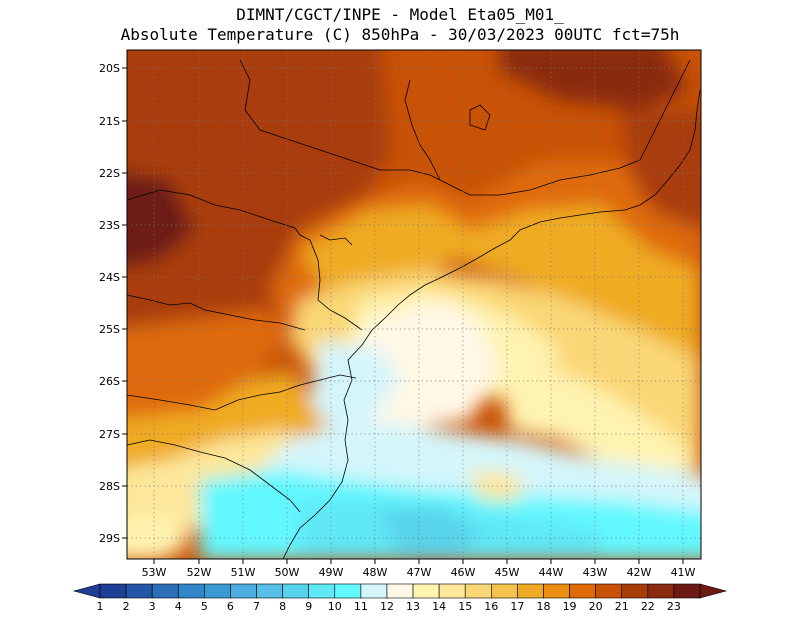 This screenshot has height=618, width=800. I want to click on lake, so click(480, 117).